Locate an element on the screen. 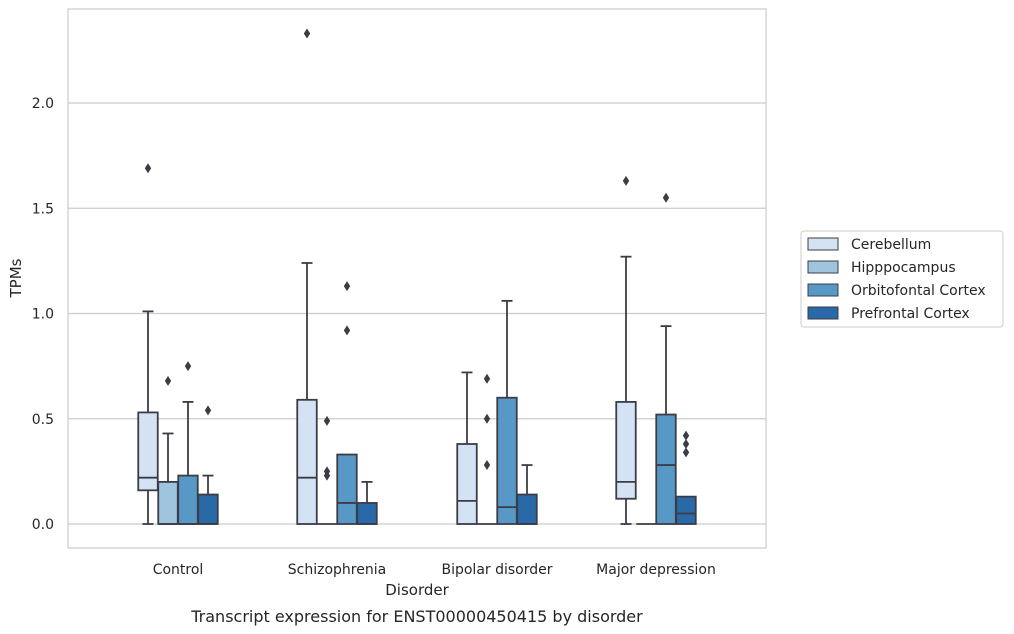 The width and height of the screenshot is (1014, 634). legend-frame is located at coordinates (902, 279).